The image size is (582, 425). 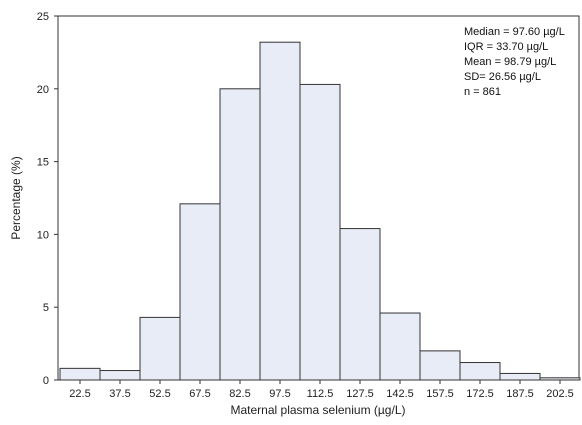 What do you see at coordinates (514, 32) in the screenshot?
I see `stat-line: Median = 97.60 µg/L` at bounding box center [514, 32].